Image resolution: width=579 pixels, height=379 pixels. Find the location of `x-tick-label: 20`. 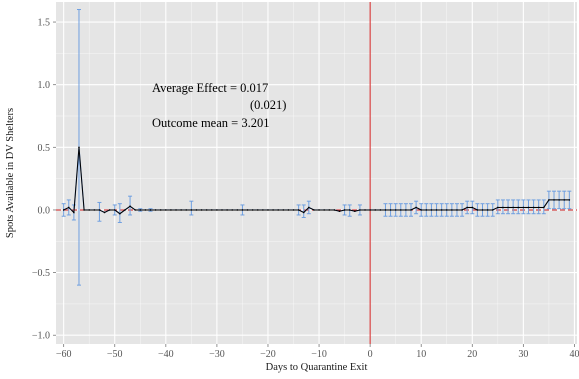

x-tick-label: 20 is located at coordinates (472, 354).